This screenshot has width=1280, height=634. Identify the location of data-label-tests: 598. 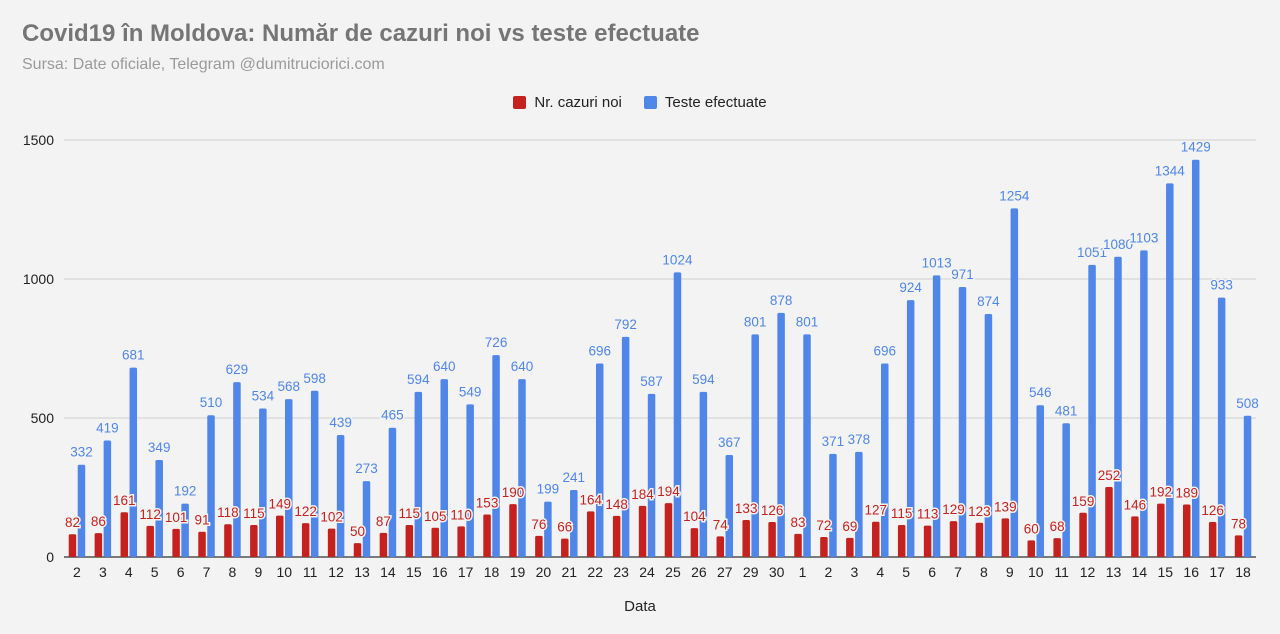
(314, 378).